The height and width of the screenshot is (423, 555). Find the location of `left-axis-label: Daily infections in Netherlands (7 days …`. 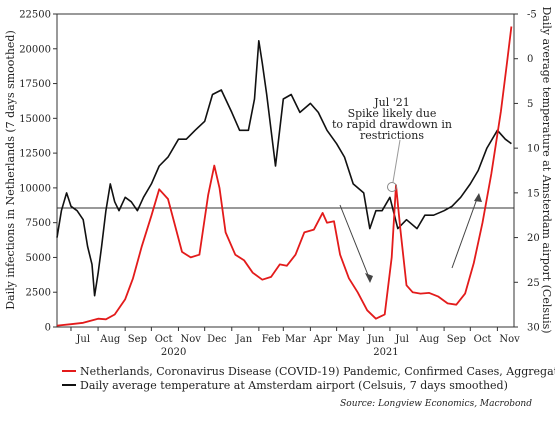

left-axis-label: Daily infections in Netherlands (7 days … is located at coordinates (10, 170).